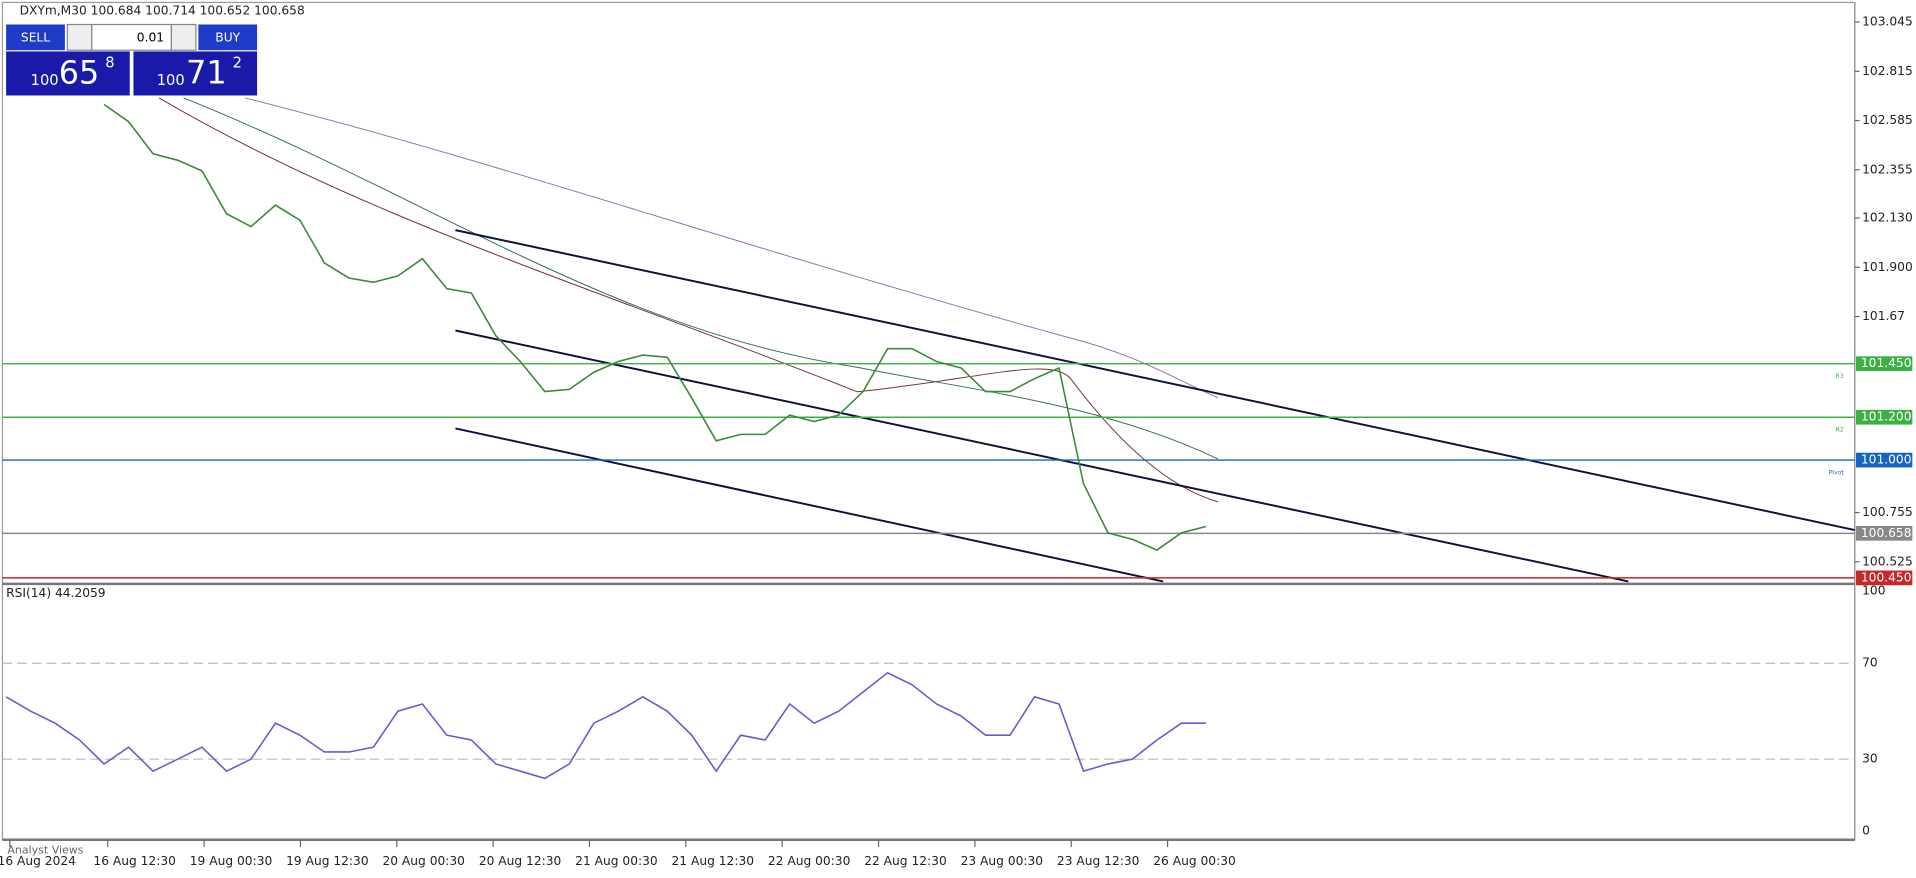 Image resolution: width=1916 pixels, height=878 pixels. What do you see at coordinates (1887, 120) in the screenshot?
I see `y-tick-label: 102.585` at bounding box center [1887, 120].